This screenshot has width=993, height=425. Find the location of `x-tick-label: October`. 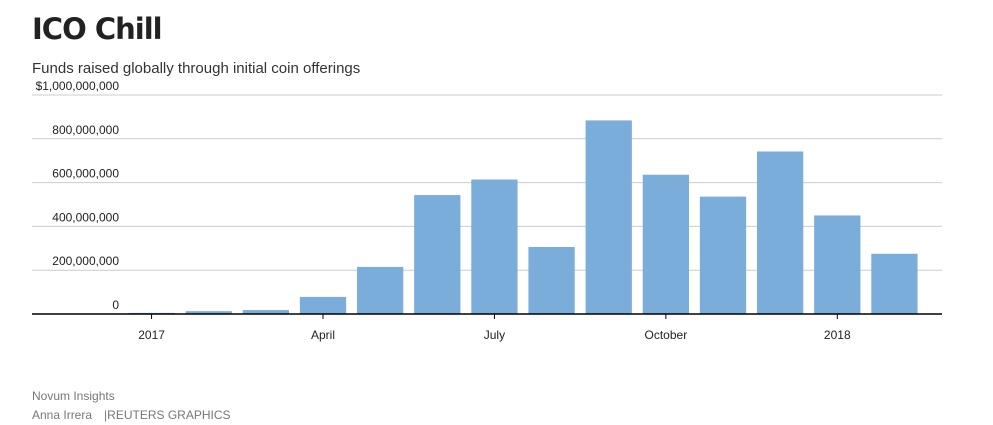

x-tick-label: October is located at coordinates (666, 335).